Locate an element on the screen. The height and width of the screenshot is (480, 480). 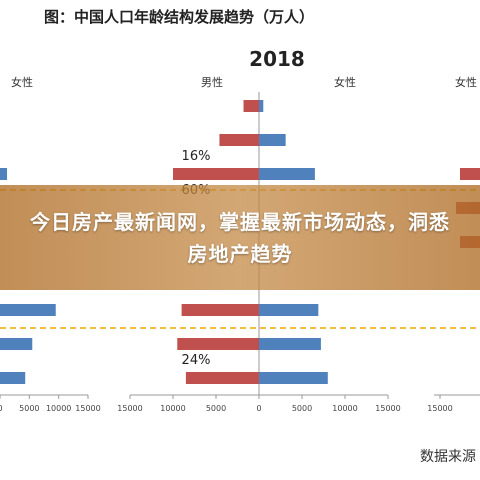
promo-banner-text: 今日房产最新闻网，掌握最新市场动态，洞悉房地产趋势 is located at coordinates (240, 237).